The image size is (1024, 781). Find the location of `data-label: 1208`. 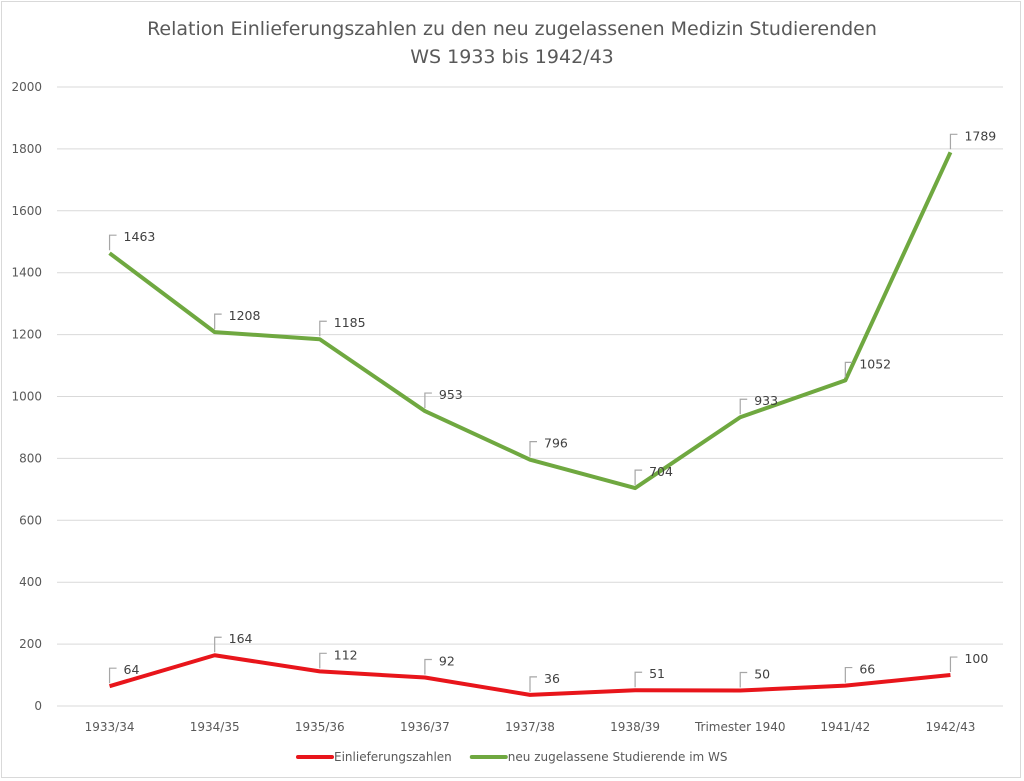

data-label: 1208 is located at coordinates (245, 315).